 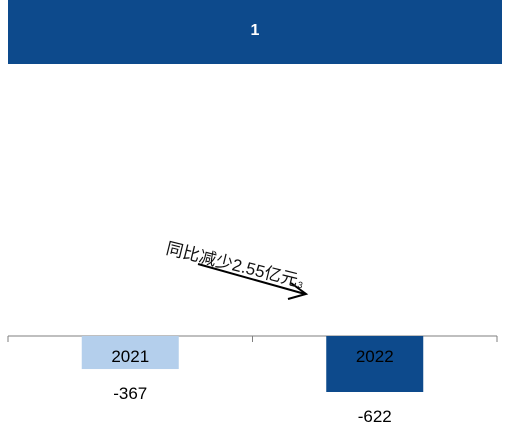 I want to click on bar-2022, so click(x=375, y=364).